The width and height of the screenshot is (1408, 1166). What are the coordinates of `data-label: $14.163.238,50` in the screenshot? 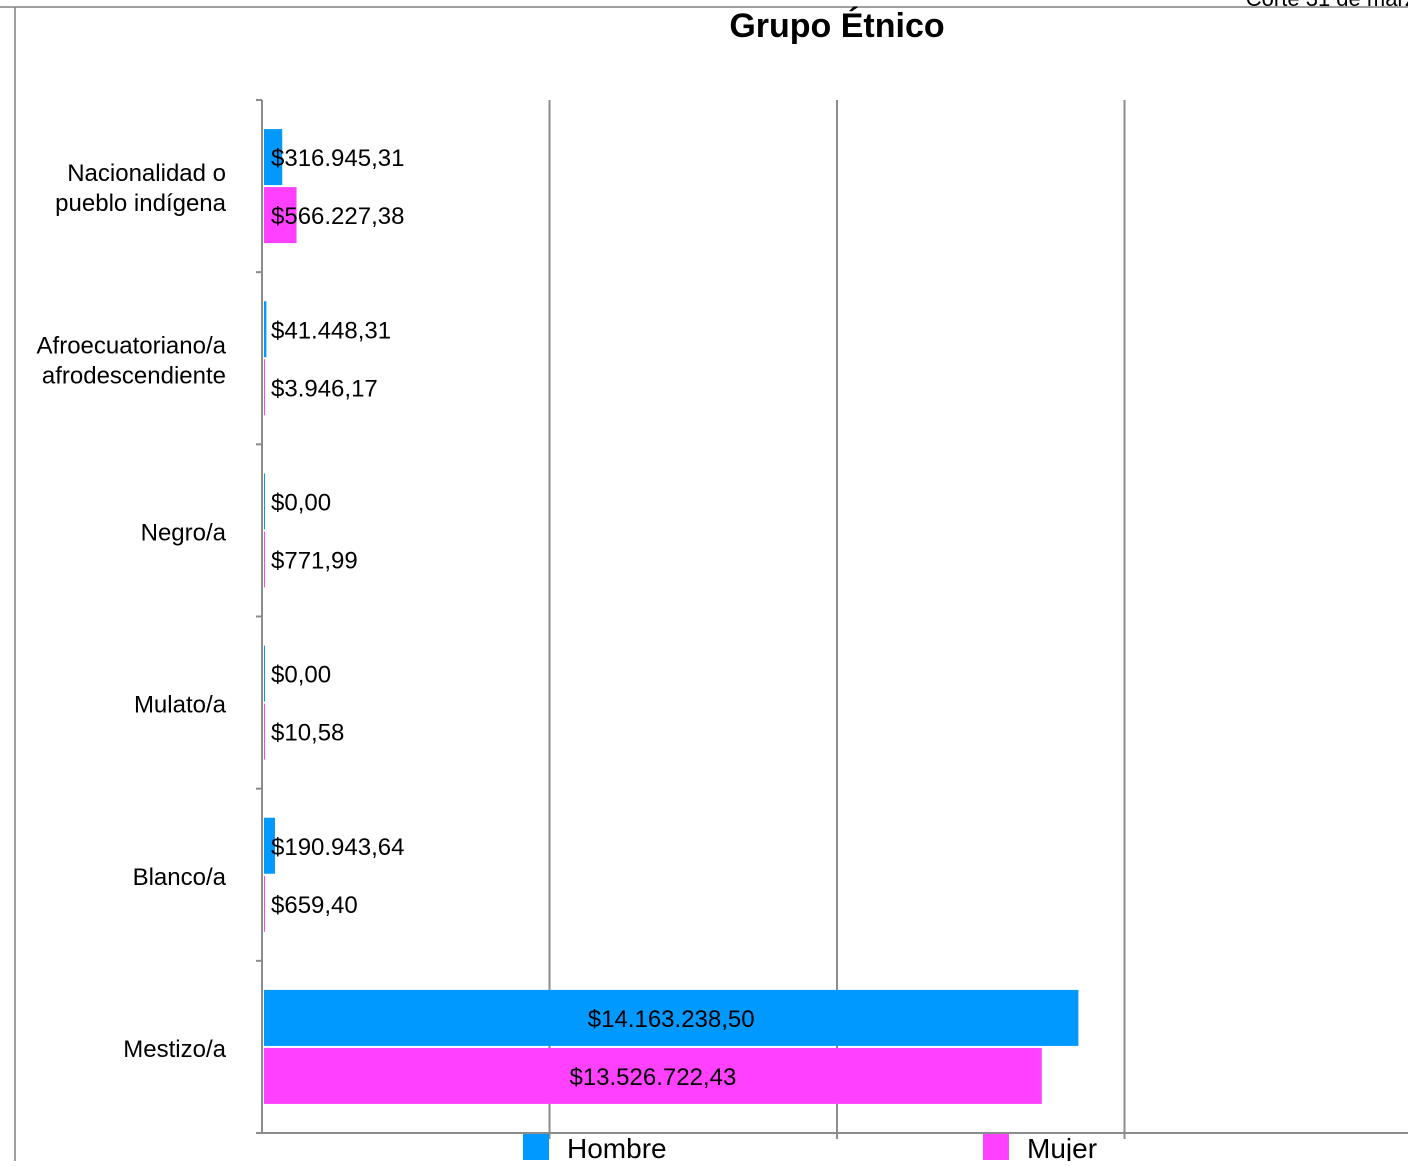 It's located at (671, 1019).